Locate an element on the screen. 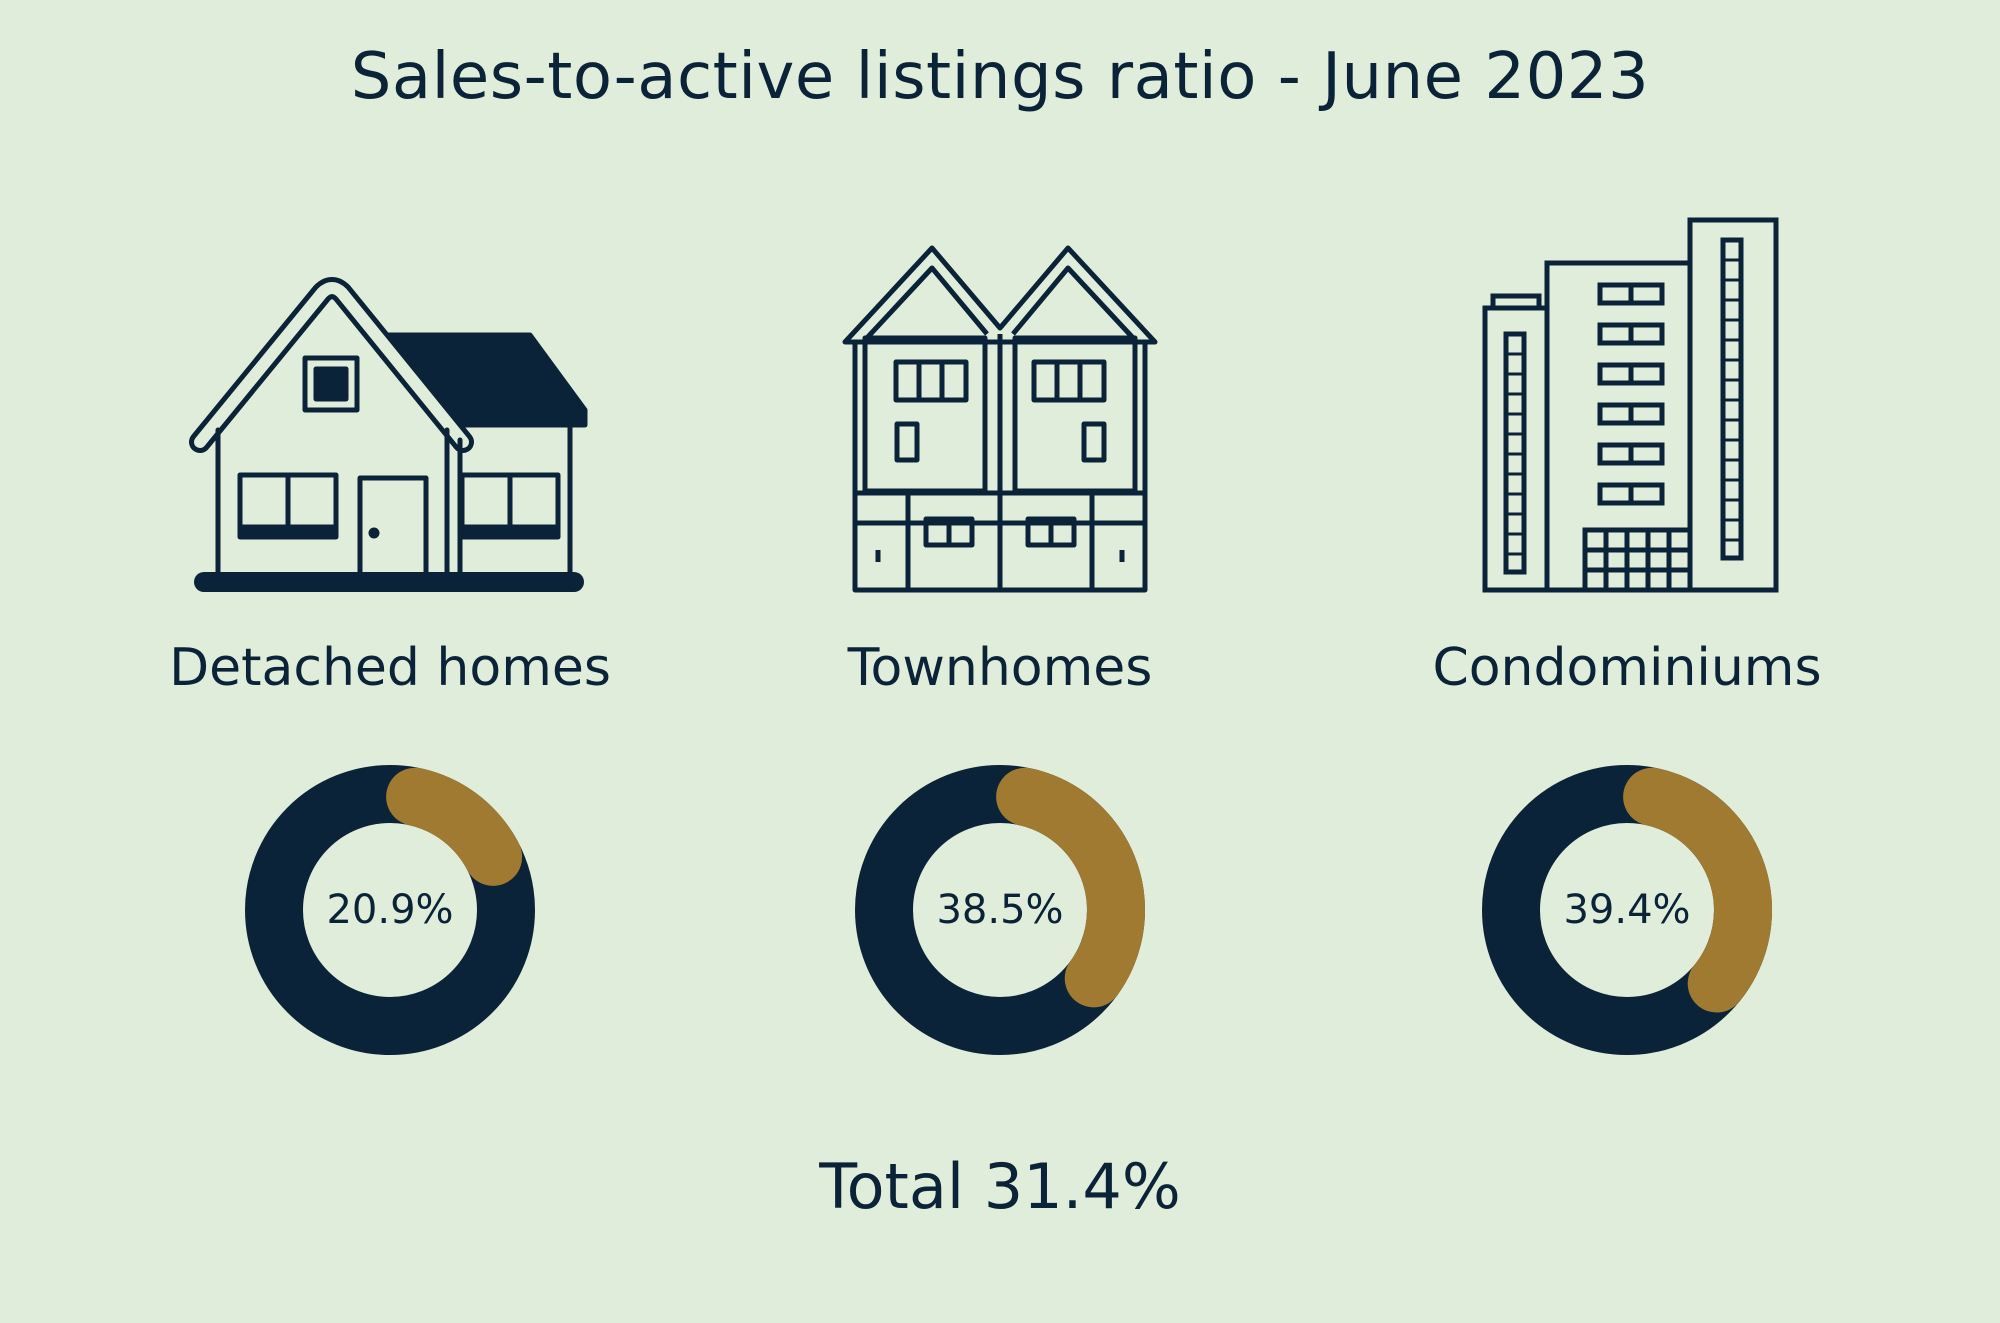 This screenshot has height=1323, width=2000. category-label: Condominiums is located at coordinates (1627, 668).